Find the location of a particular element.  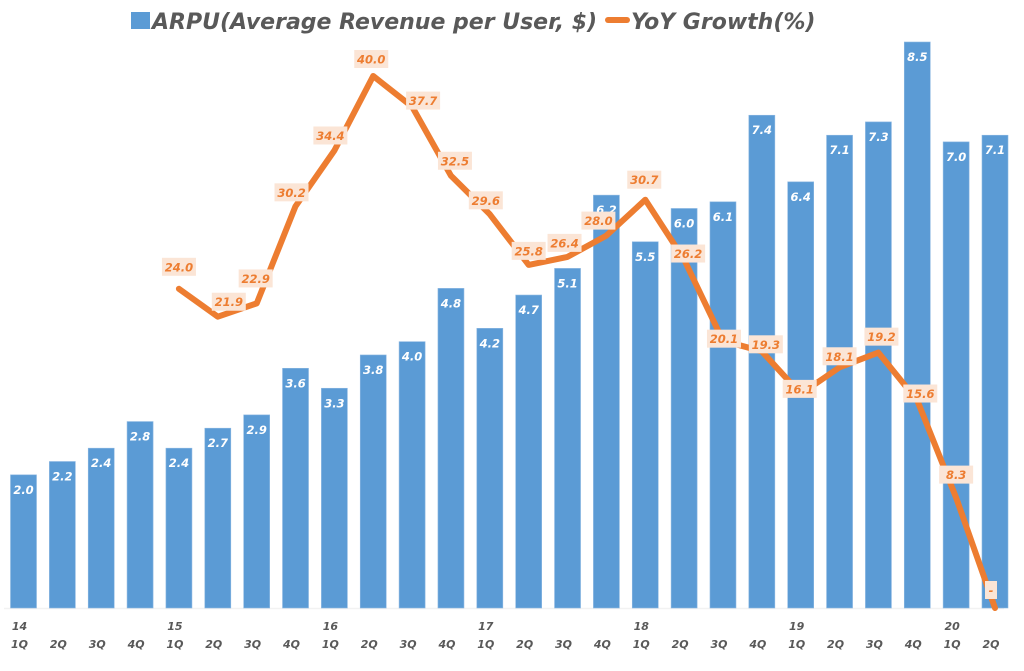

x-tick-year: 16 is located at coordinates (331, 626).